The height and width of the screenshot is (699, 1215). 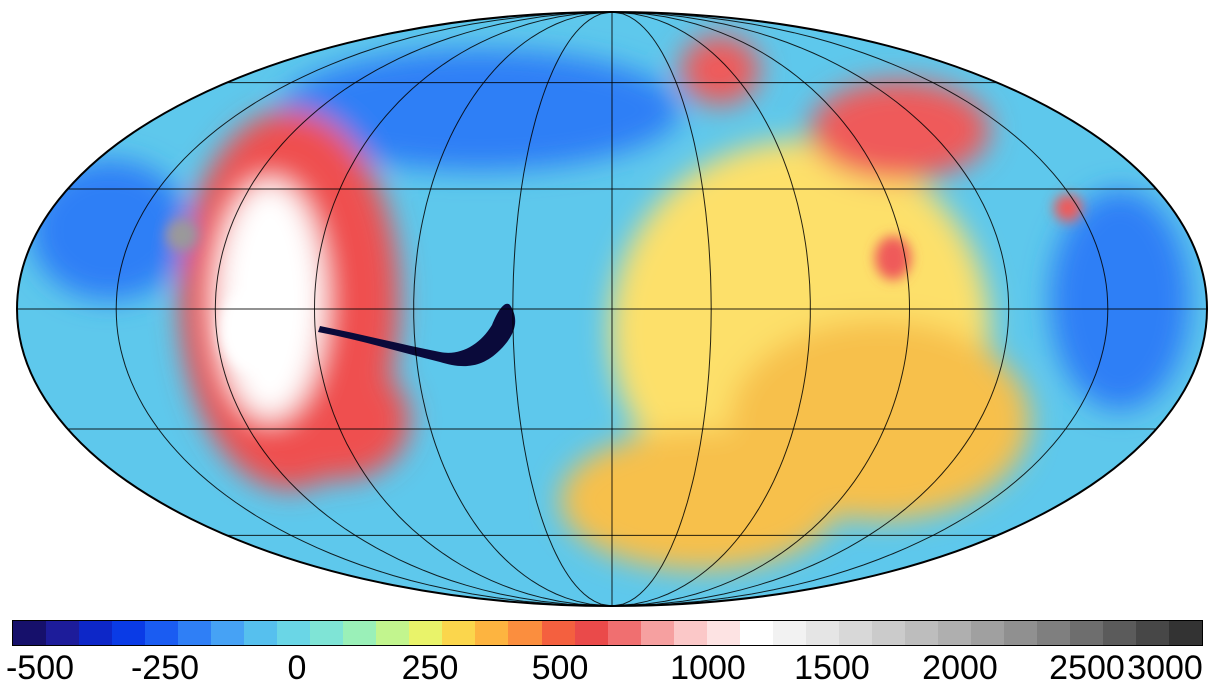 I want to click on colorbar-tick-label: -500, so click(x=40, y=668).